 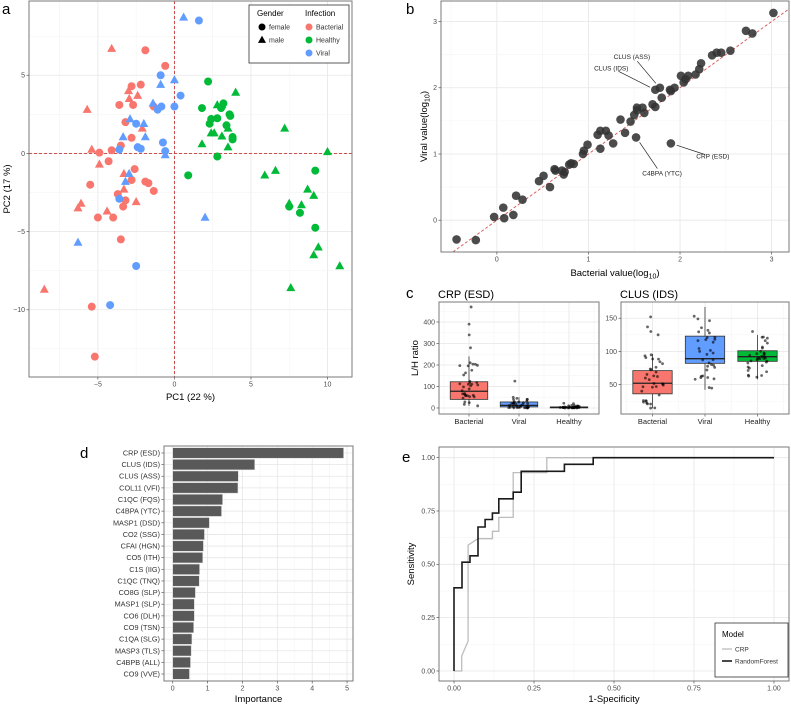 I want to click on crp-boxplot-border, so click(x=519, y=358).